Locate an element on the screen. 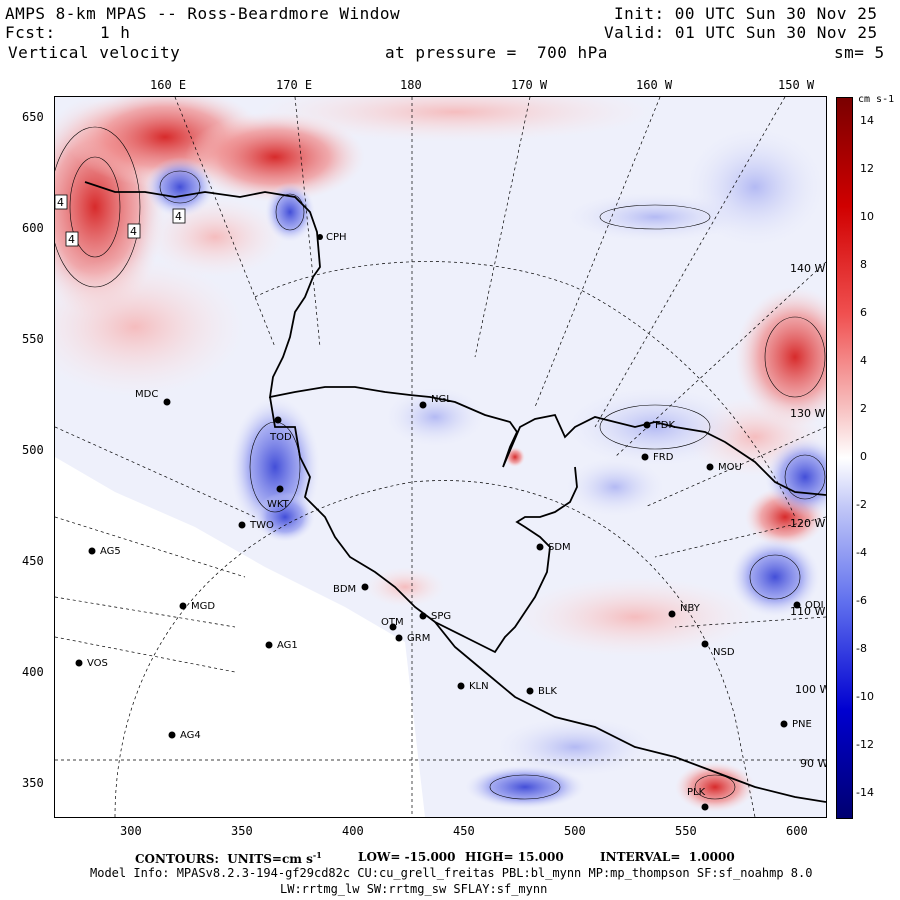  svg-text: 140 W is located at coordinates (807, 268).